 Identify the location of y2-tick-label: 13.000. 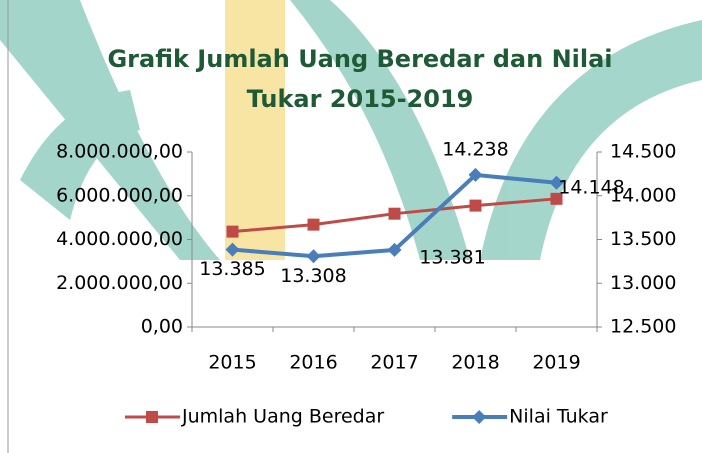
(643, 283).